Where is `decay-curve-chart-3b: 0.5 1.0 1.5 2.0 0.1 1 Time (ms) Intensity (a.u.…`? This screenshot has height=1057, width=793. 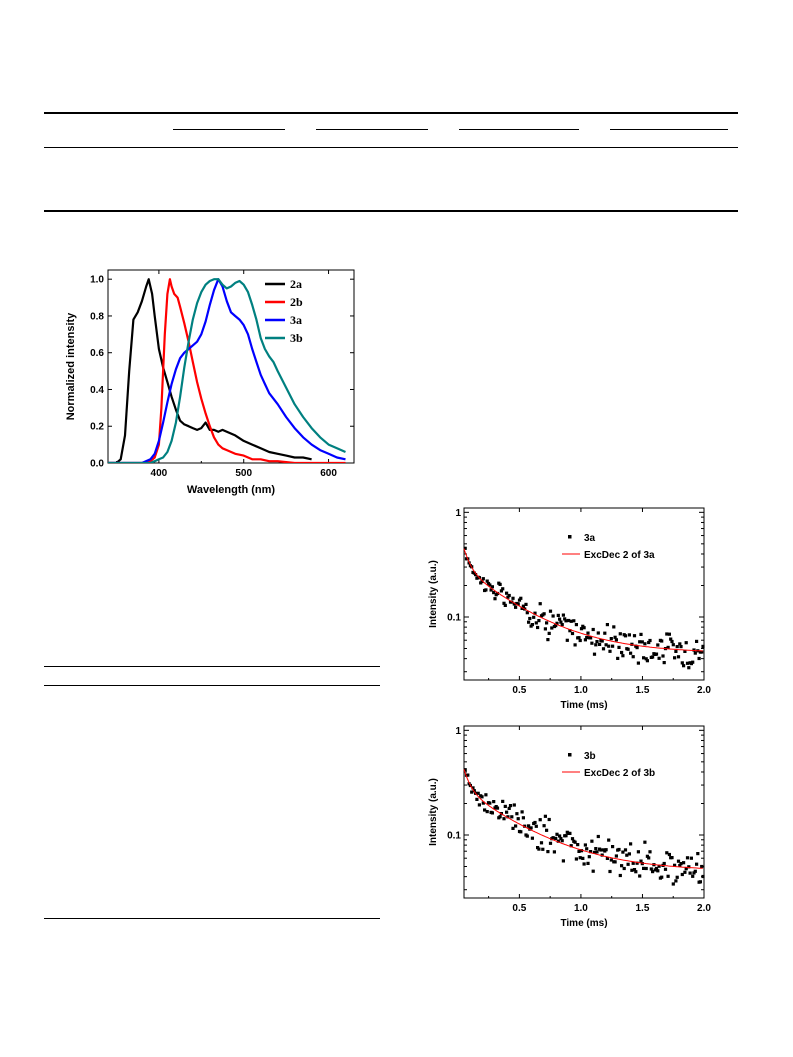
decay-curve-chart-3b: 0.5 1.0 1.5 2.0 0.1 1 Time (ms) Intensity (a.u.… is located at coordinates (569, 827).